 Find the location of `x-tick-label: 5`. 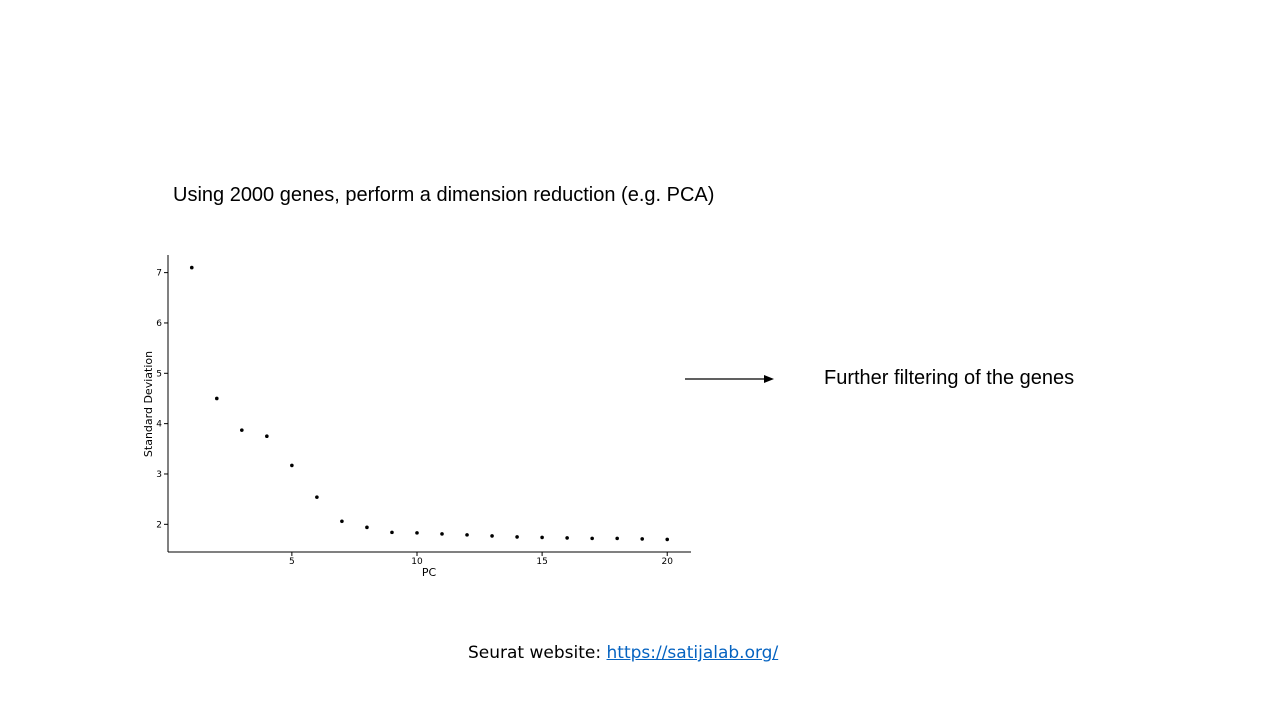

x-tick-label: 5 is located at coordinates (292, 562).